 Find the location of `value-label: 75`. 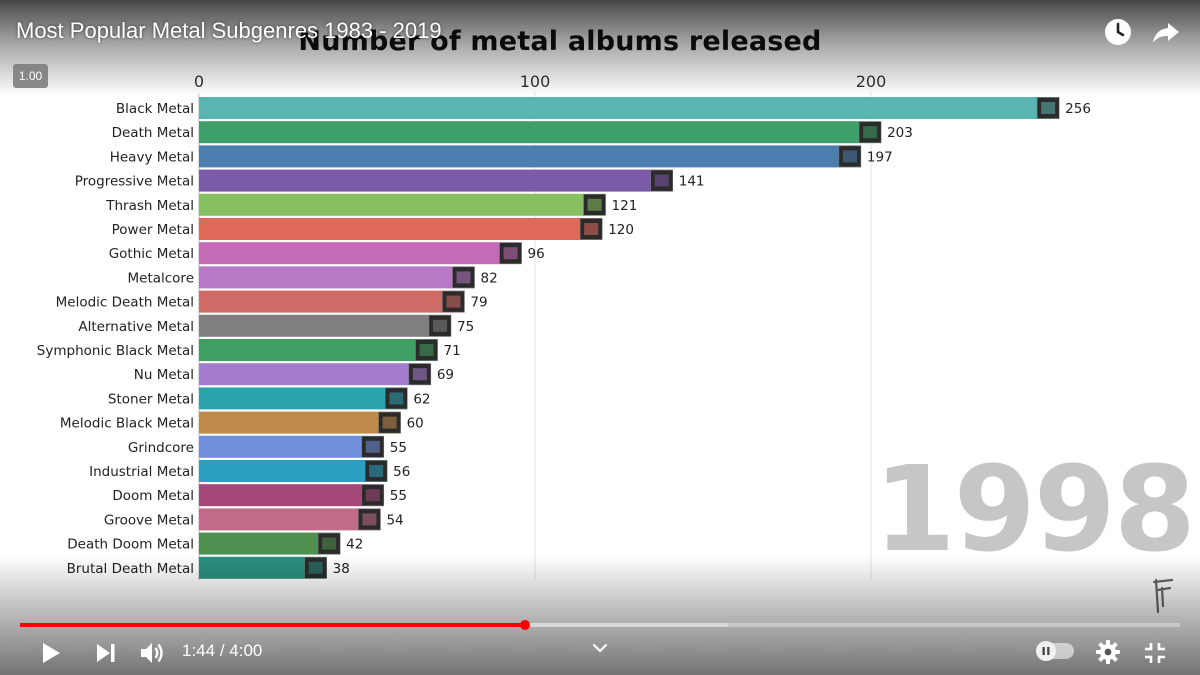

value-label: 75 is located at coordinates (465, 327).